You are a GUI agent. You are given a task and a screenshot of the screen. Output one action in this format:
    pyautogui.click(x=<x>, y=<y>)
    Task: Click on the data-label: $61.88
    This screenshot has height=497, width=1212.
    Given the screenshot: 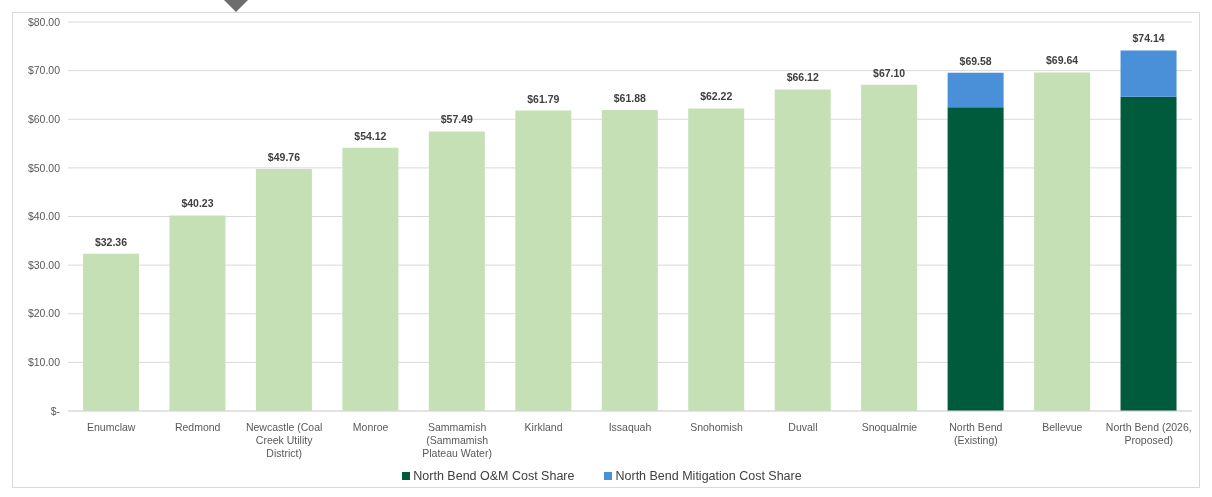 What is the action you would take?
    pyautogui.click(x=629, y=98)
    